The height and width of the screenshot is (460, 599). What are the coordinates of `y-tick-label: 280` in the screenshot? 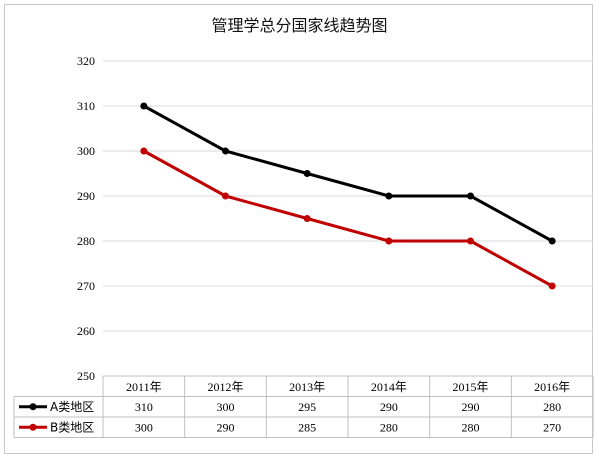 It's located at (86, 241).